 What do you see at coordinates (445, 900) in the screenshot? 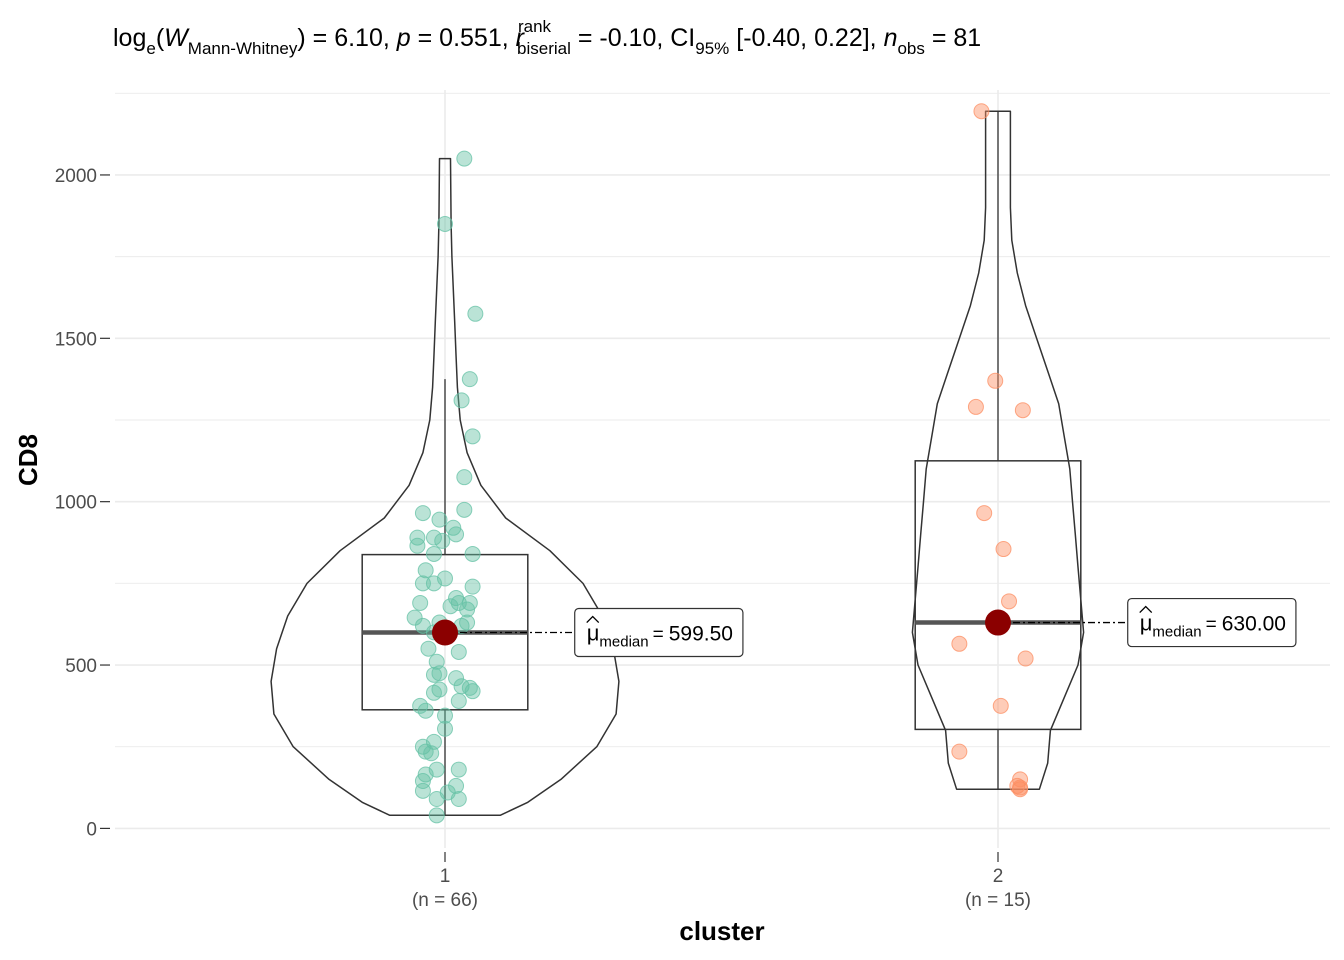
I see `x-tick-n-label: (n = 66)` at bounding box center [445, 900].